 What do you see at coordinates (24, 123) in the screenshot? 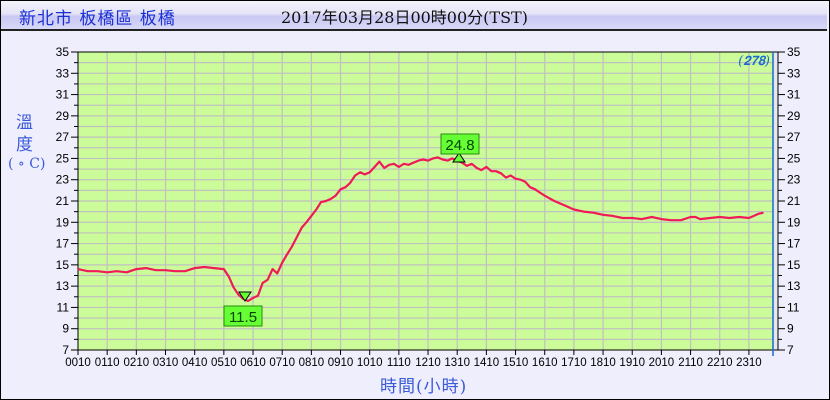
I see `y-axis-label-line1: 溫` at bounding box center [24, 123].